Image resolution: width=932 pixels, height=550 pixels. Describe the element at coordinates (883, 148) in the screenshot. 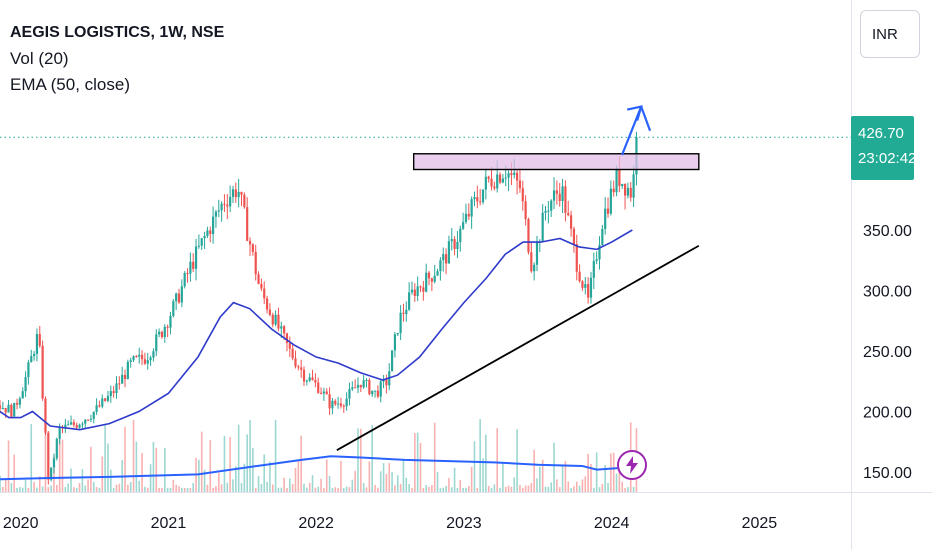

I see `last-price-tag: 426.70 23:02:42` at that location.